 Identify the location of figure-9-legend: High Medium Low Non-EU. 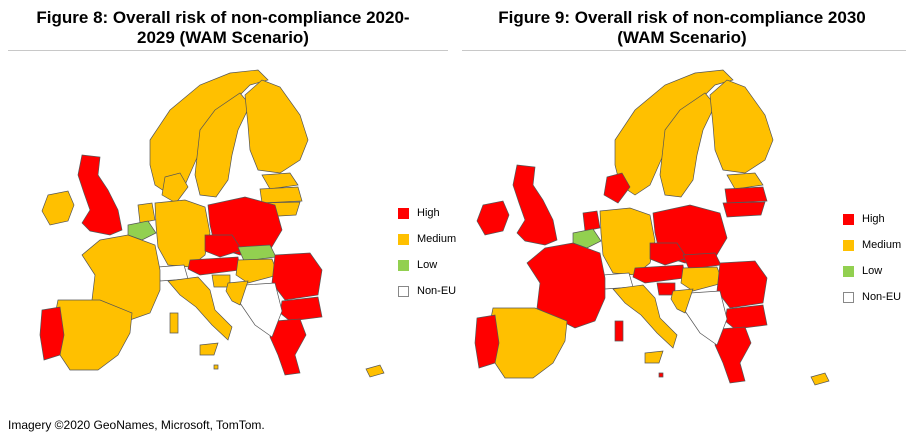
(872, 258).